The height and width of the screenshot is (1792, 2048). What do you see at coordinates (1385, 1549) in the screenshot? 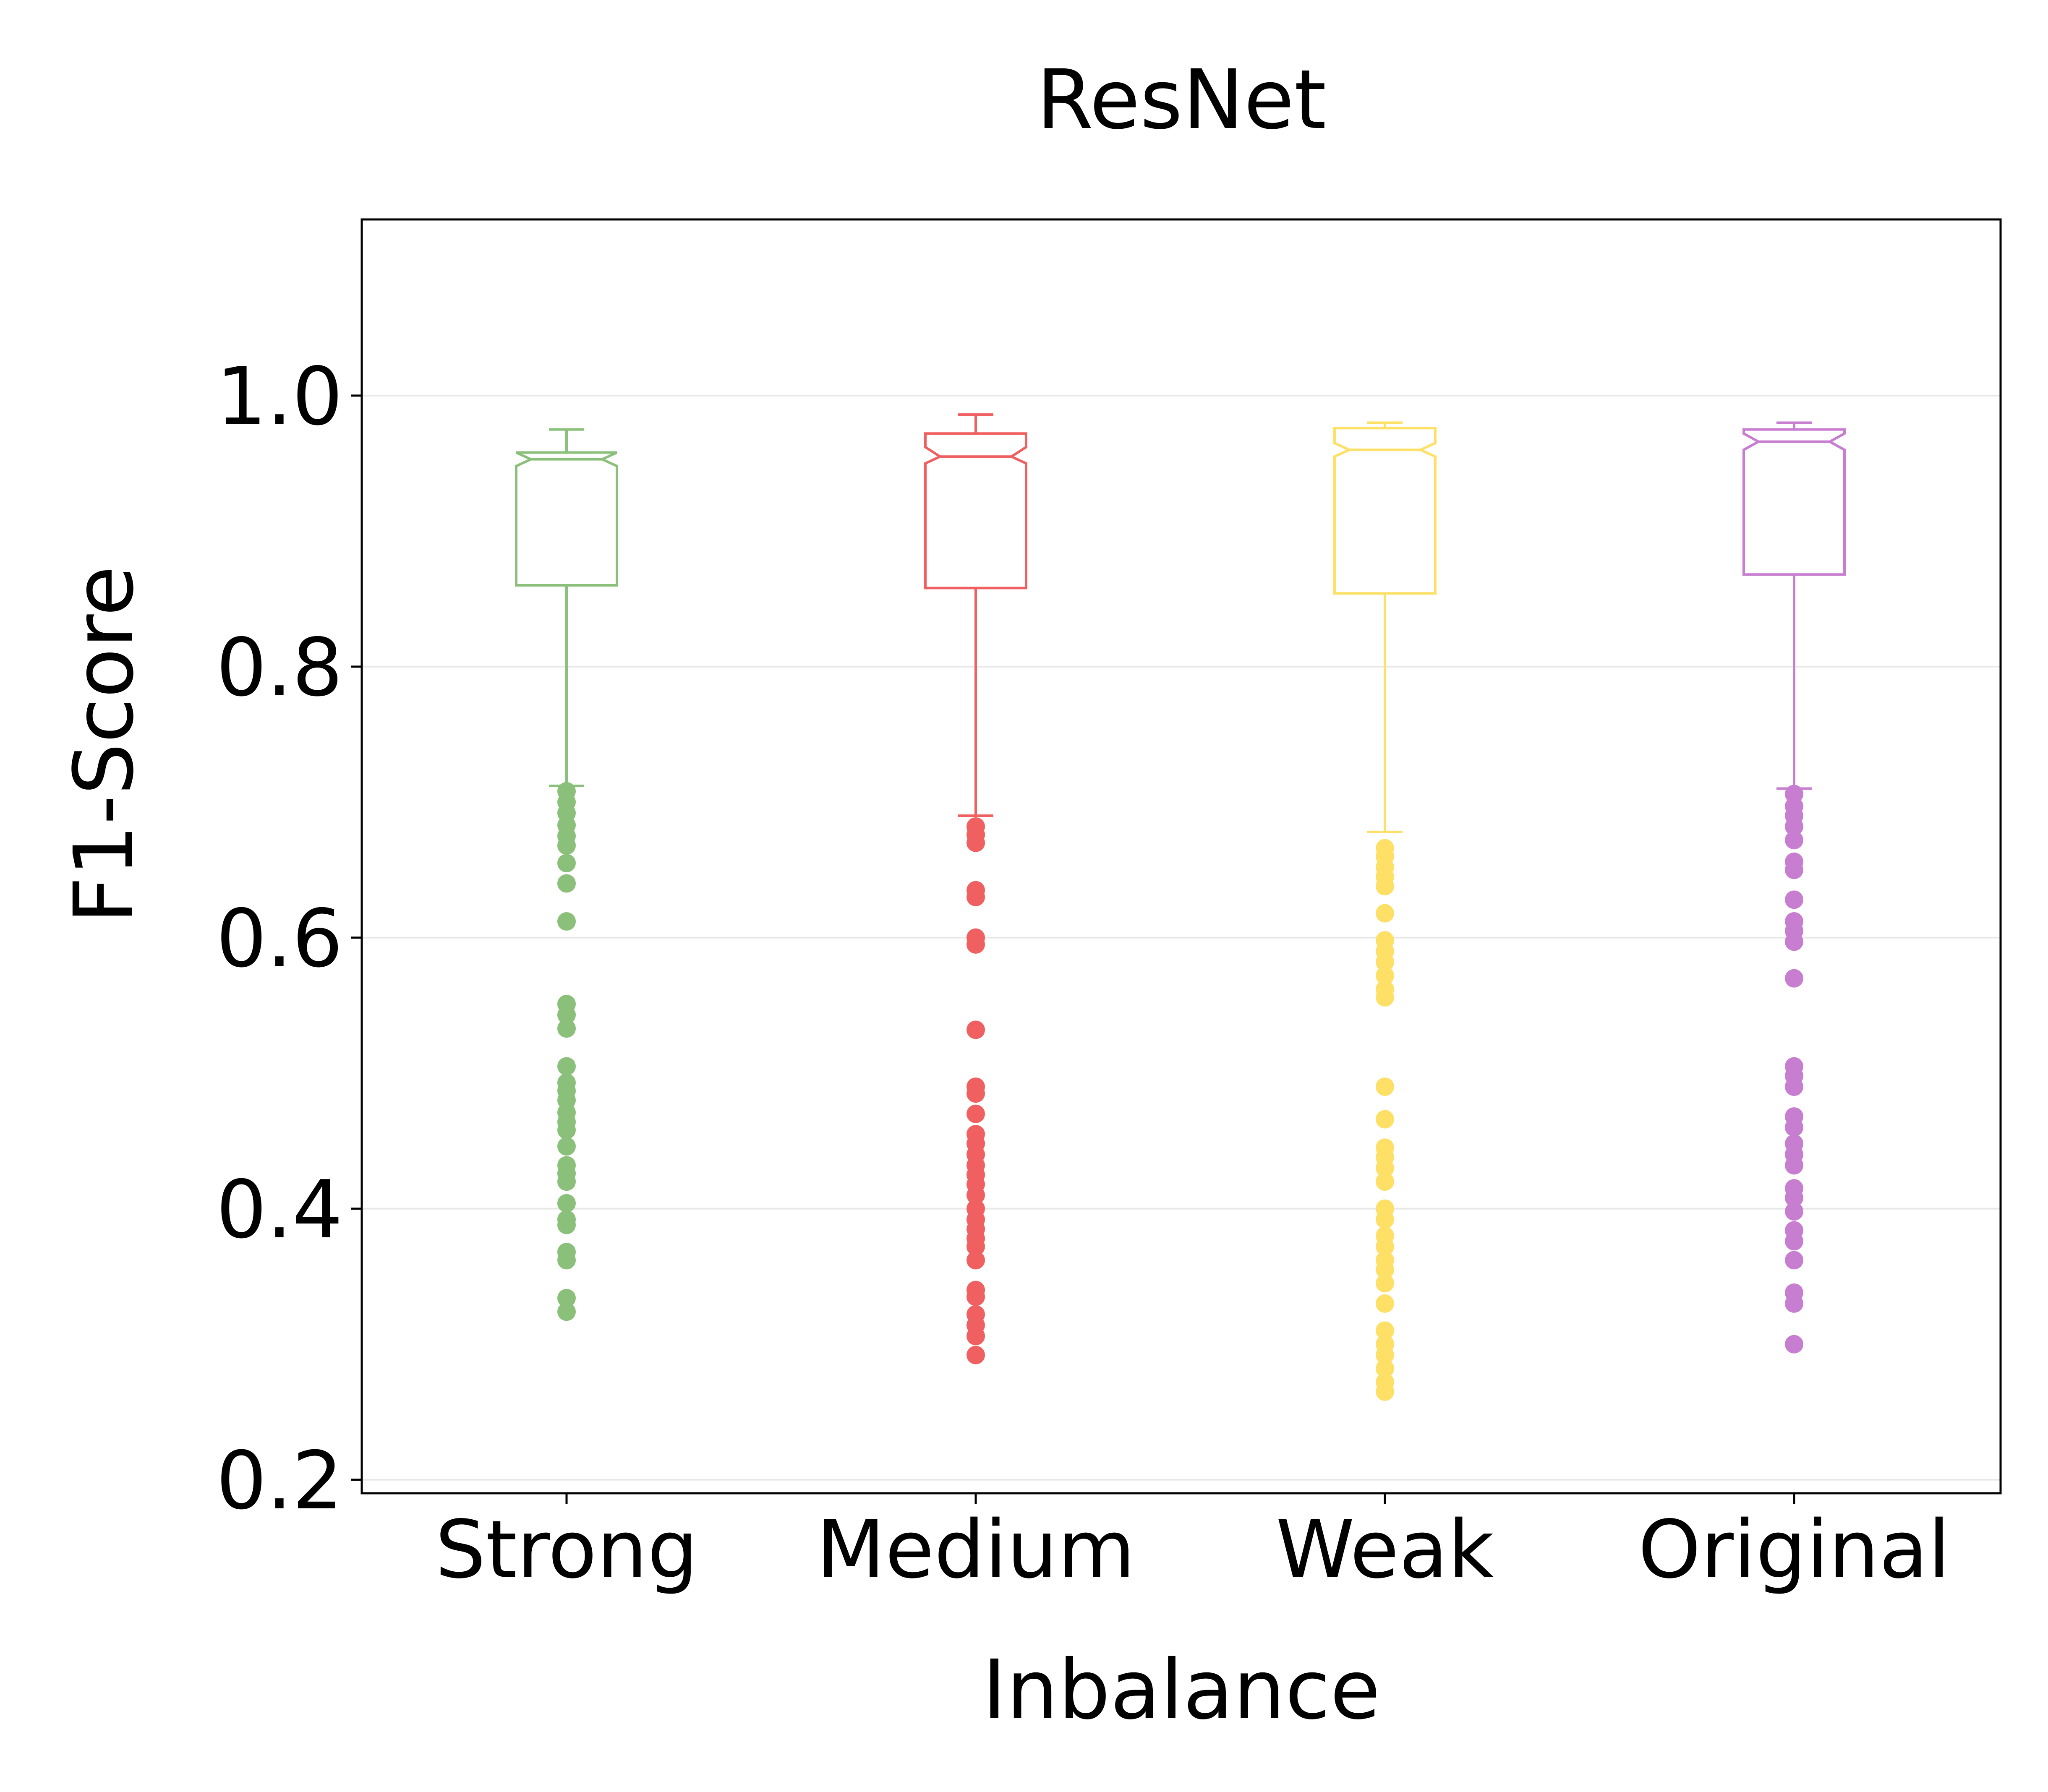
I see `x-tick-label: Weak` at bounding box center [1385, 1549].